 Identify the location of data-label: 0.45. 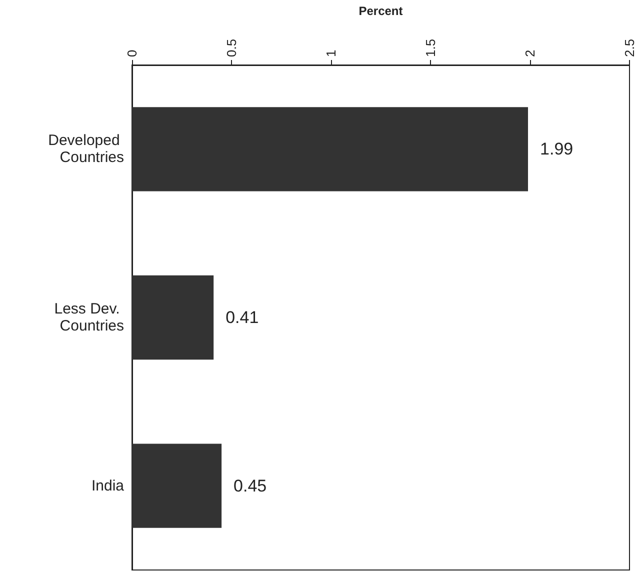
(250, 486).